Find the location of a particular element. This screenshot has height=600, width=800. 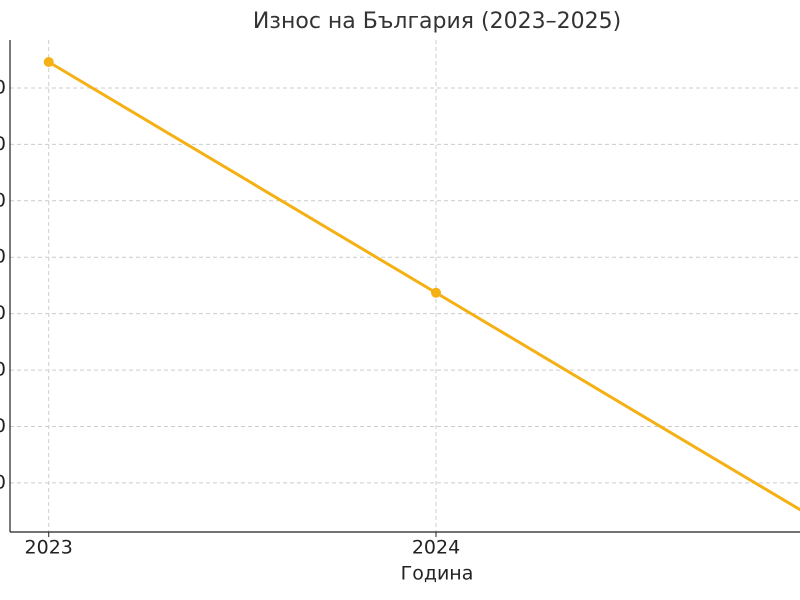

y-tick-label: 40 is located at coordinates (3, 313).